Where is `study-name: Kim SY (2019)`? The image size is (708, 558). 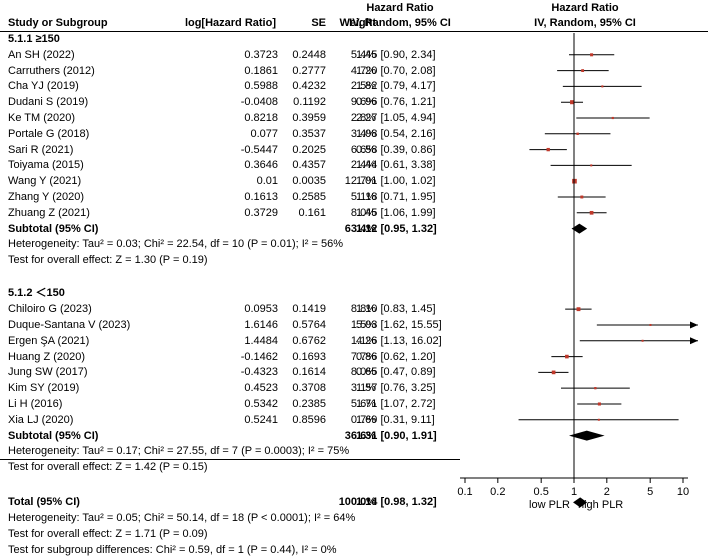 study-name: Kim SY (2019) is located at coordinates (44, 388).